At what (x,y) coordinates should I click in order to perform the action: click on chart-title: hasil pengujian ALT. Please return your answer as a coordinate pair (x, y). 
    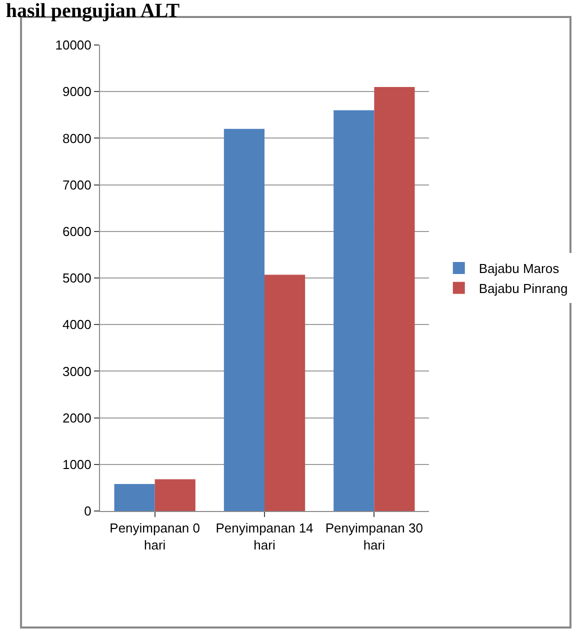
    Looking at the image, I should click on (93, 11).